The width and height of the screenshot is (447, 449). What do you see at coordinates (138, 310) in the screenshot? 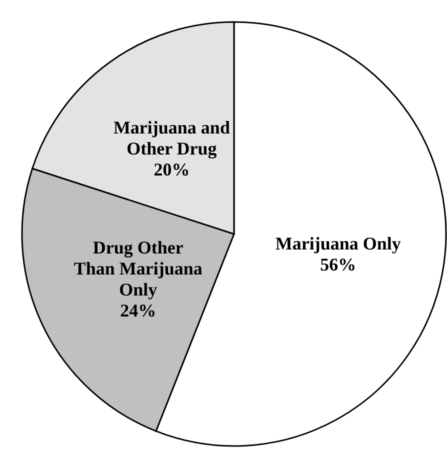
I see `data-label: 24%` at bounding box center [138, 310].